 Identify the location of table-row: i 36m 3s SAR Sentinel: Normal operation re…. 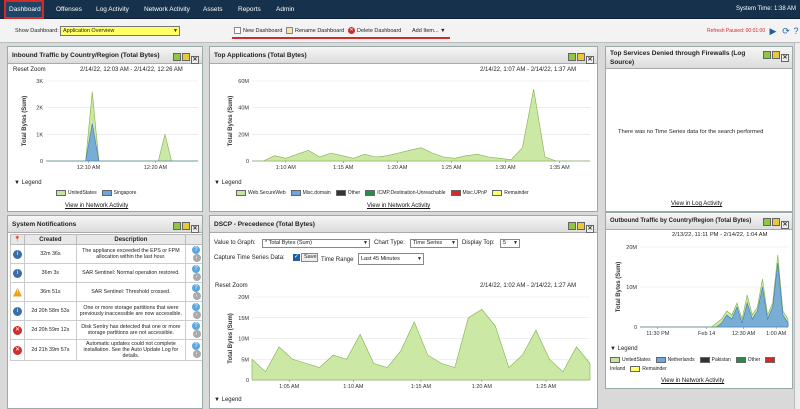
(106, 273).